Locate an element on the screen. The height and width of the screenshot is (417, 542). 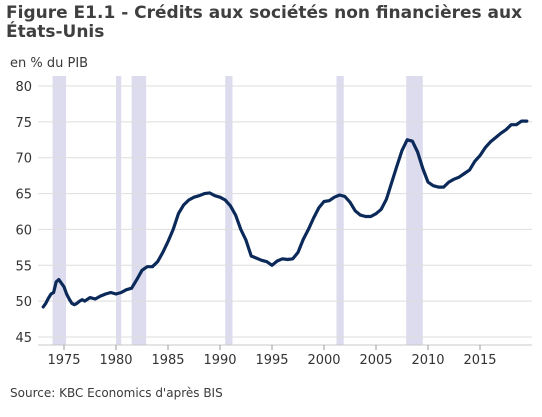
x-tick-label: 1975 is located at coordinates (63, 360).